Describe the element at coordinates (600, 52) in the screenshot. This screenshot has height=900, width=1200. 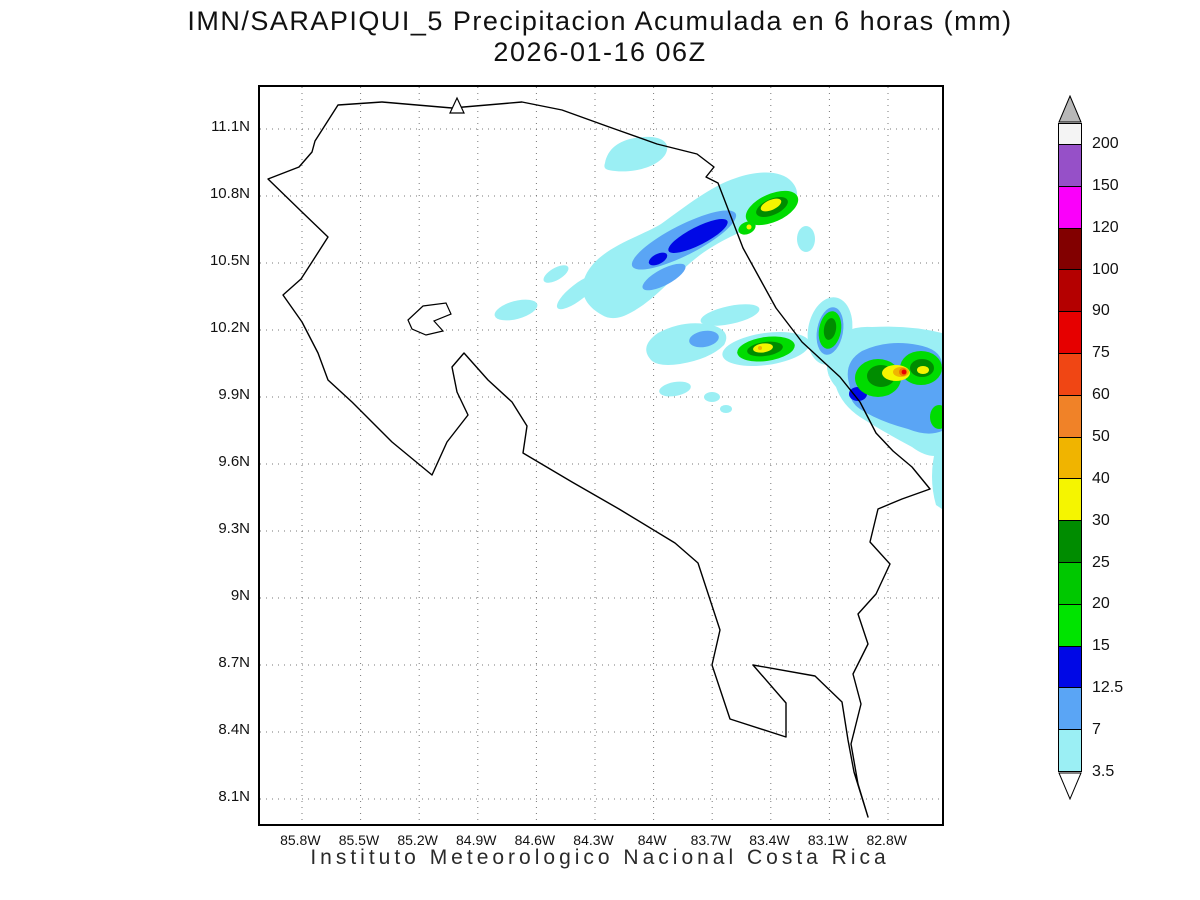
I see `title-line2: 2026-01-16 06Z` at that location.